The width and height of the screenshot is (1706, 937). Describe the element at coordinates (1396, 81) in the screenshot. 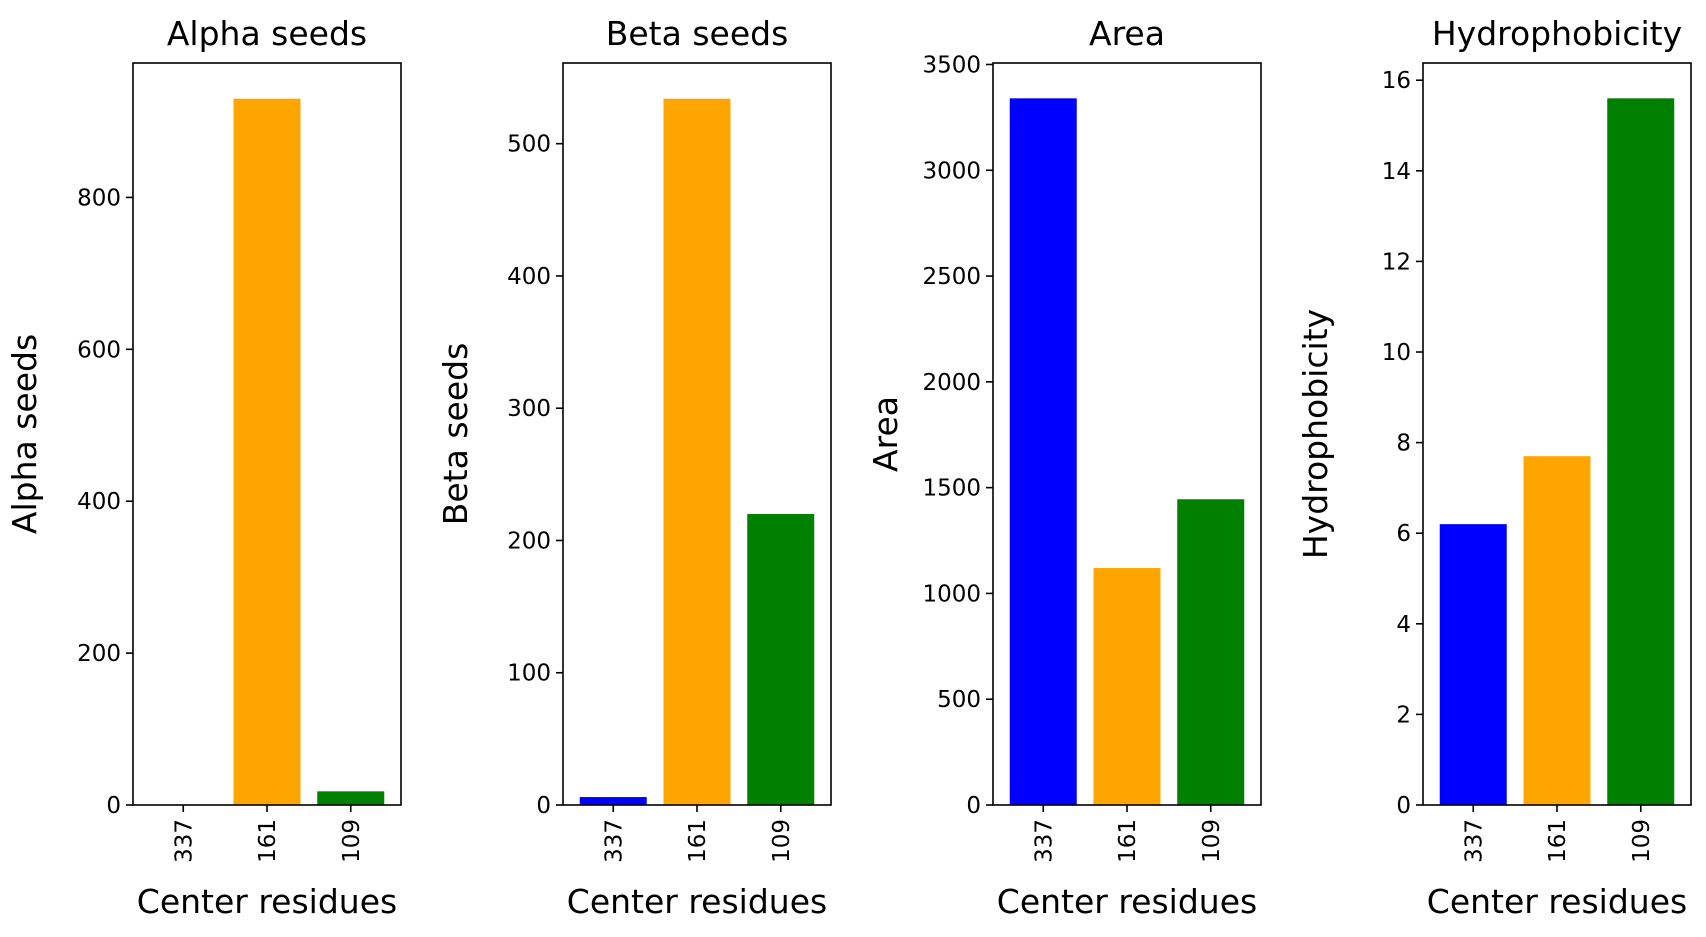

I see `y-tick-label: 16` at that location.